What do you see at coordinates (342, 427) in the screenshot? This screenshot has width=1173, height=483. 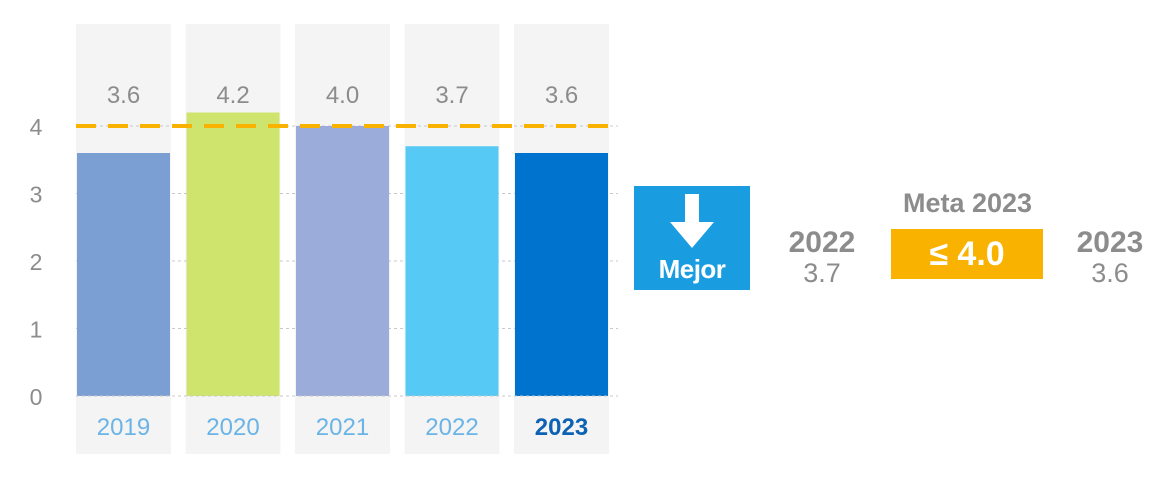 I see `x-tick-label: 2021` at bounding box center [342, 427].